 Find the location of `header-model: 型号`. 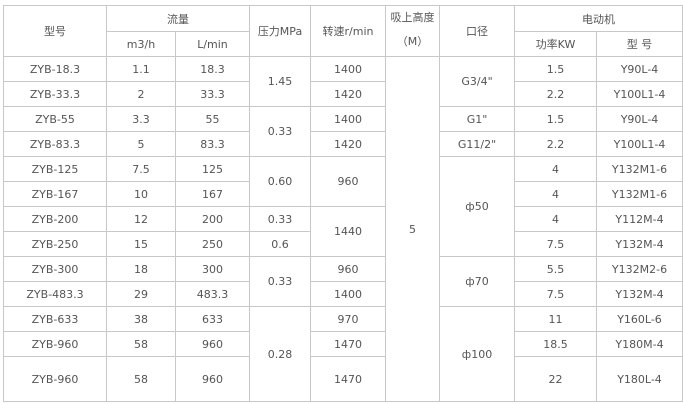

header-model: 型号 is located at coordinates (55, 31).